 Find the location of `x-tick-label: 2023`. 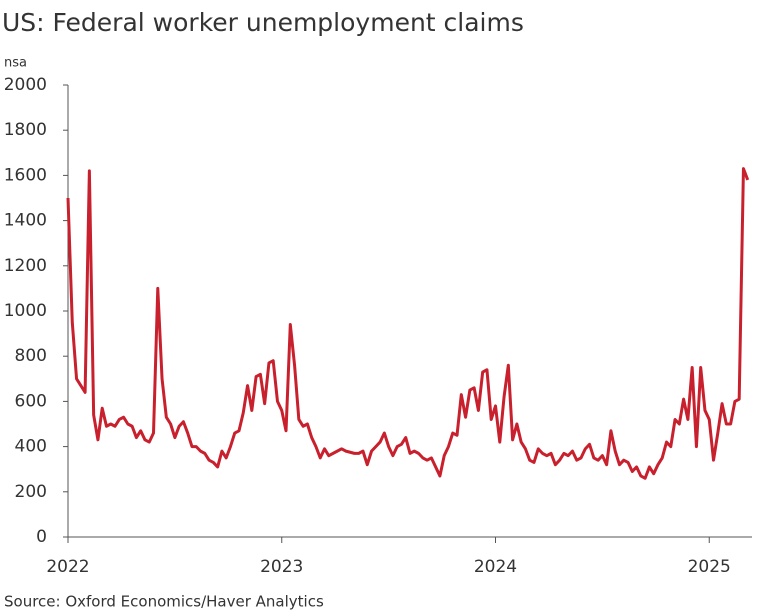

x-tick-label: 2023 is located at coordinates (281, 567).